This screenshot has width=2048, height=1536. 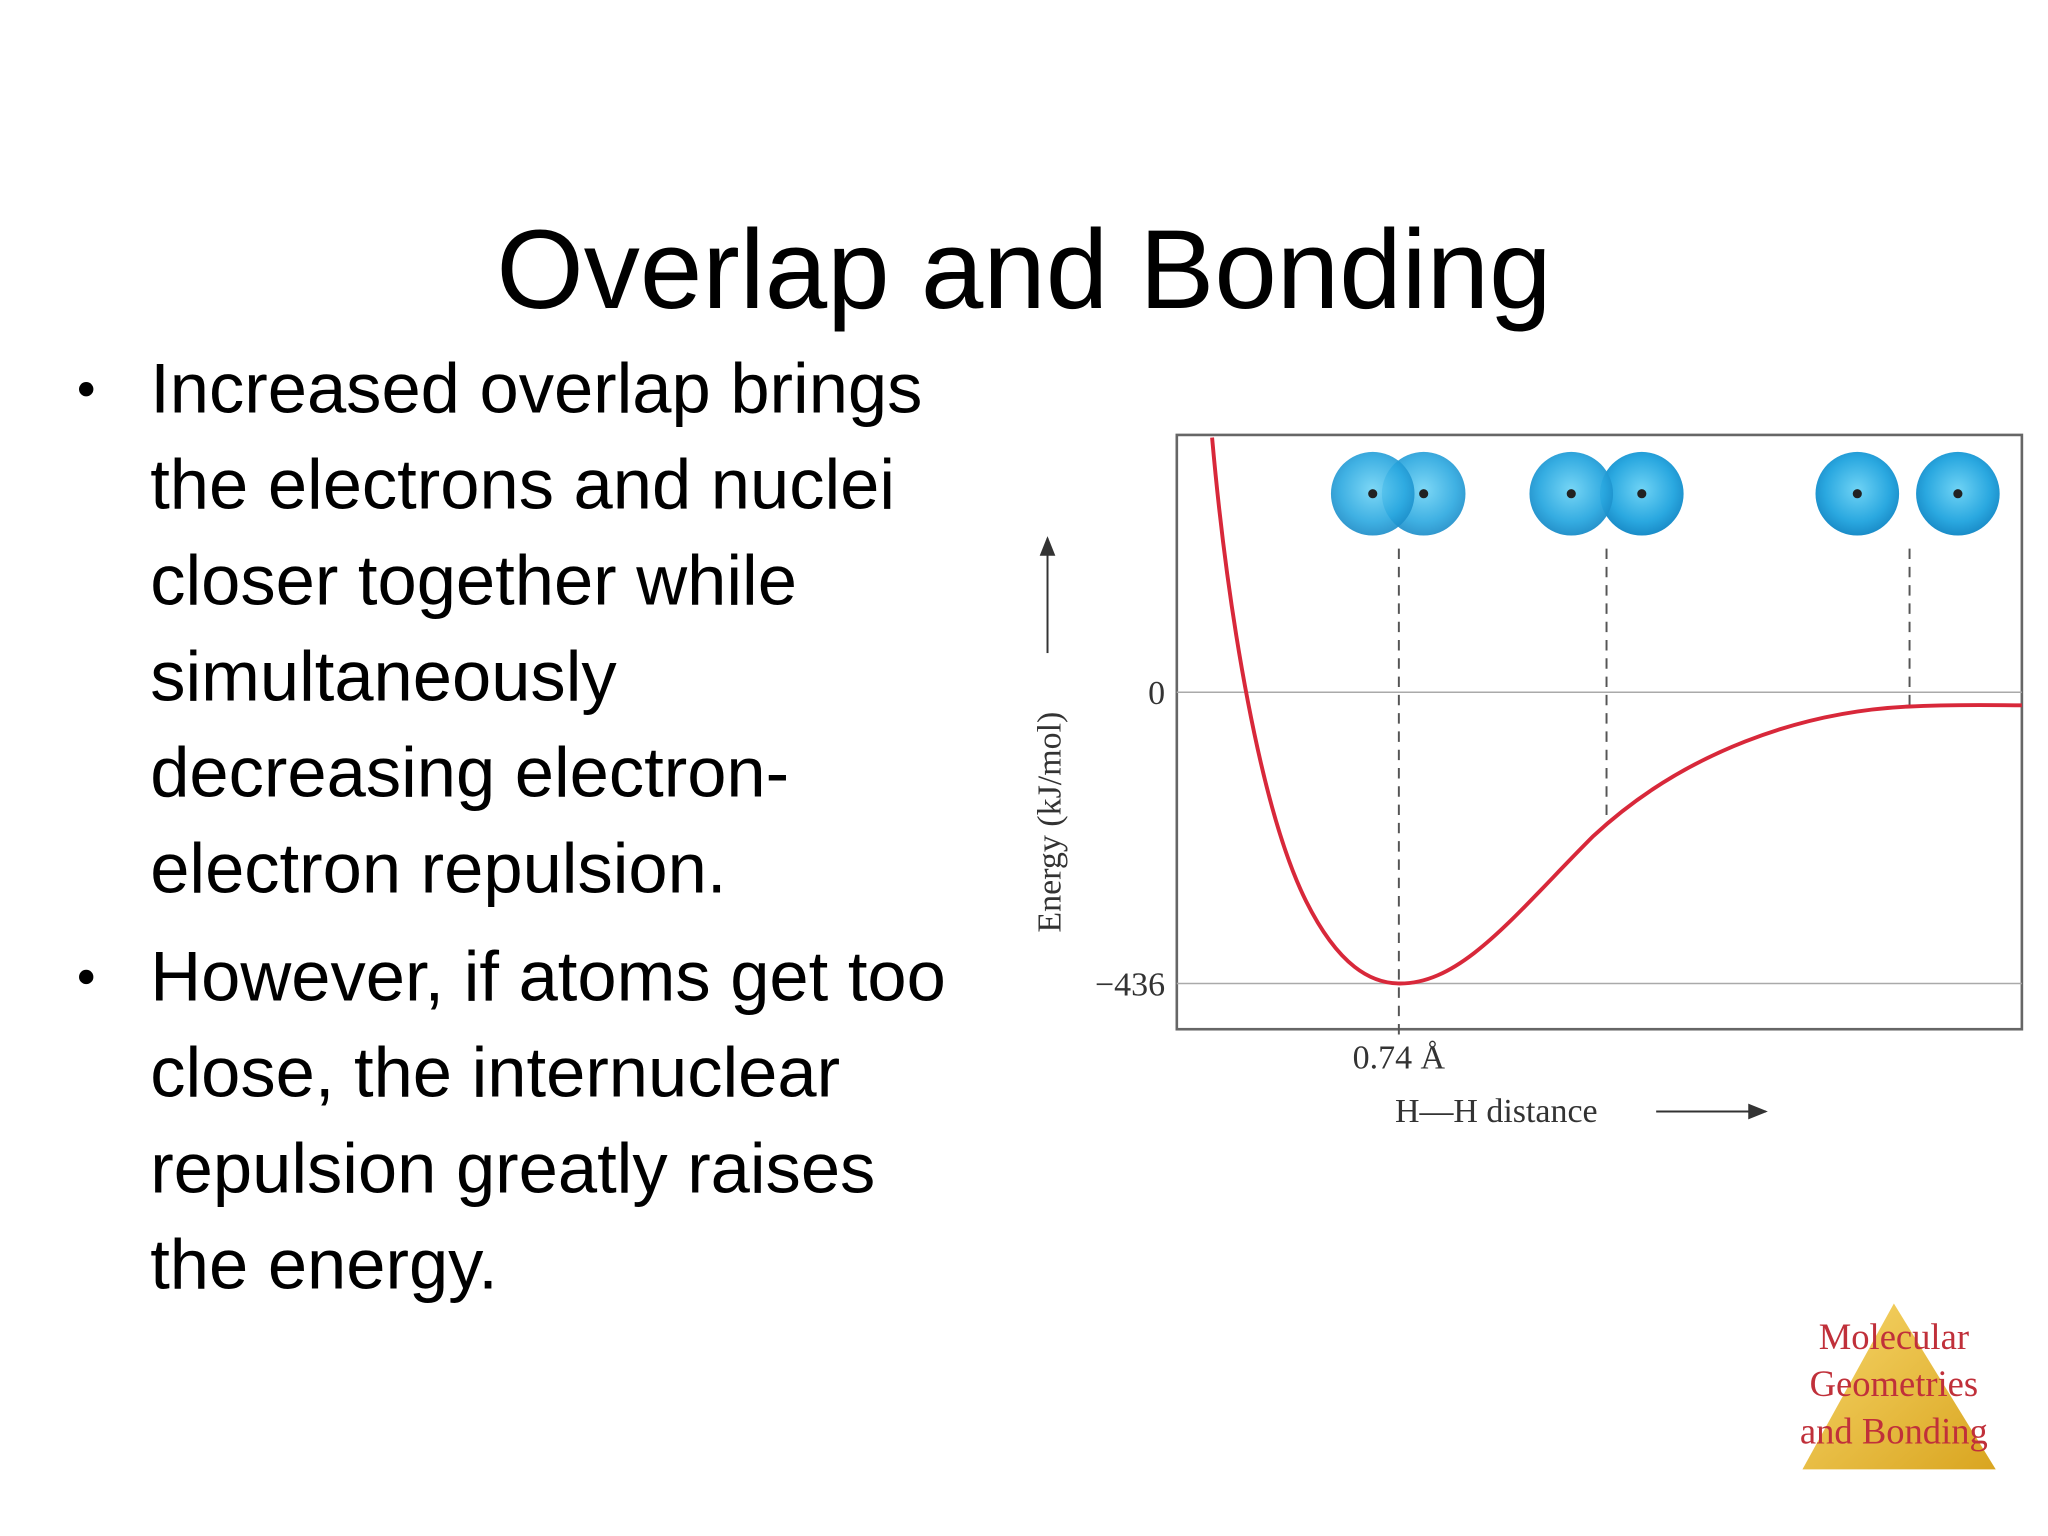 I want to click on y-tick-label: −436, so click(x=1130, y=984).